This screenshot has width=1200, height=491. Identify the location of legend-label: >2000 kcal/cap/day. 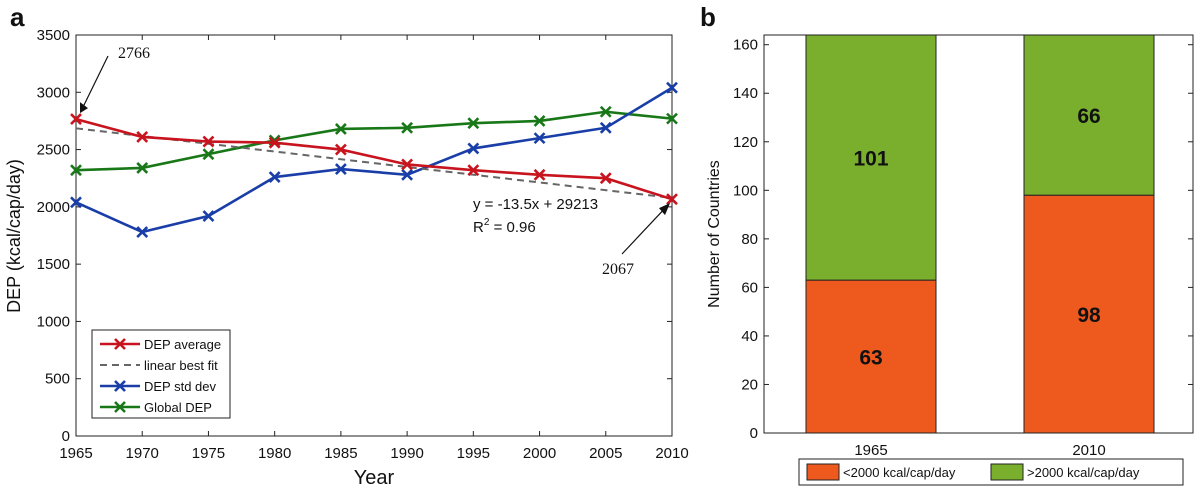
(1083, 472).